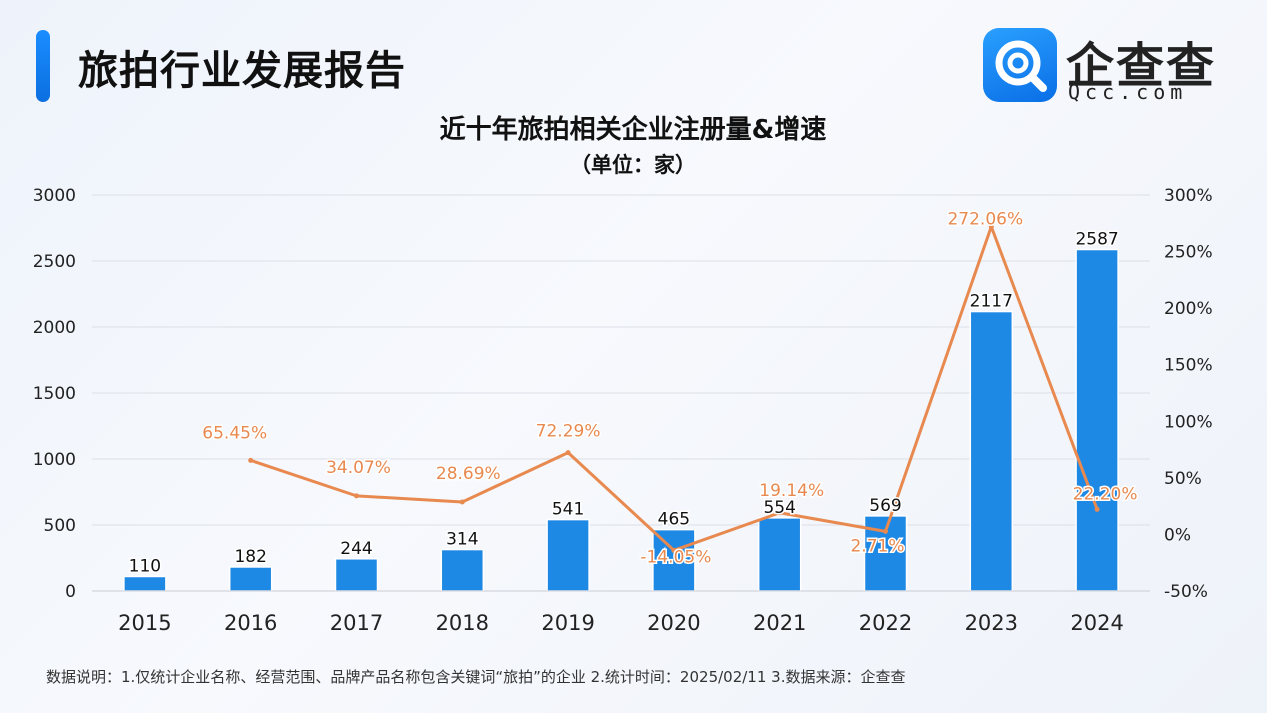 This screenshot has height=713, width=1267. Describe the element at coordinates (234, 433) in the screenshot. I see `growth-rate-label: 65.45%` at that location.